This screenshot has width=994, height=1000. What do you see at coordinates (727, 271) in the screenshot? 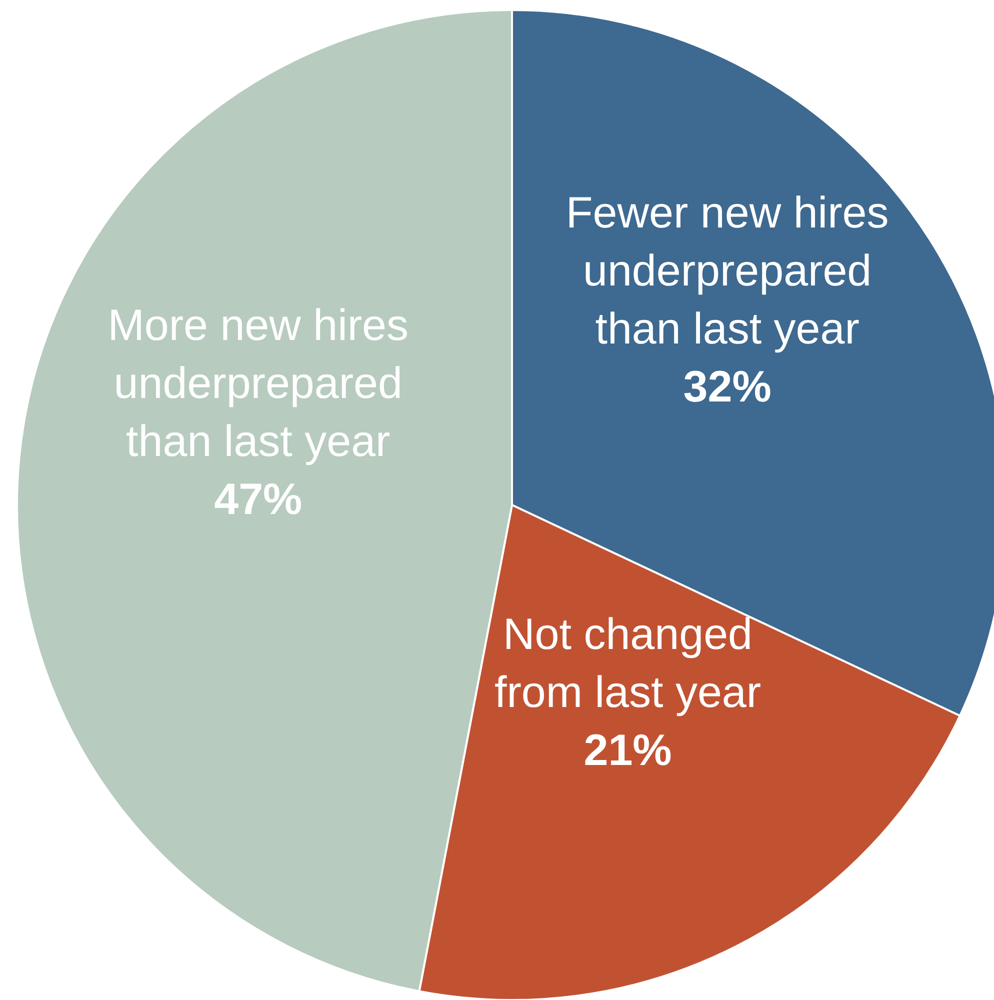
I see `slice-label: Fewer new hires underprepared than last year` at bounding box center [727, 271].